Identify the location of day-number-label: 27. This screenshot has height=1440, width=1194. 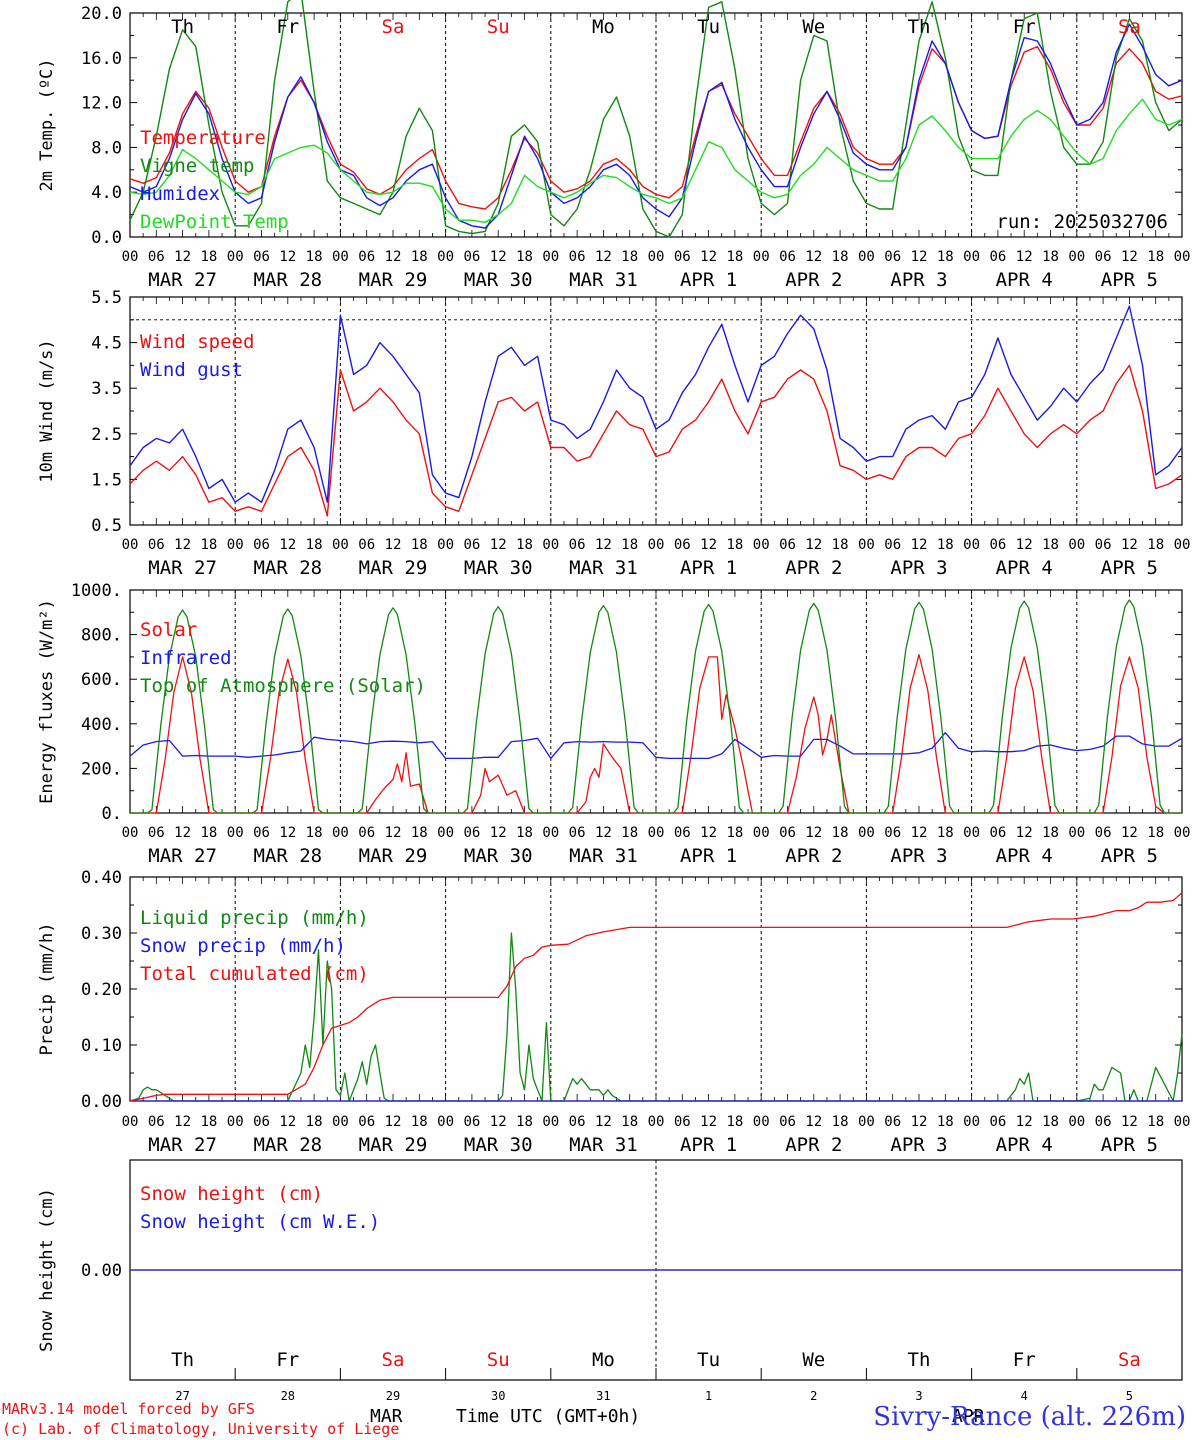
(182, 1396).